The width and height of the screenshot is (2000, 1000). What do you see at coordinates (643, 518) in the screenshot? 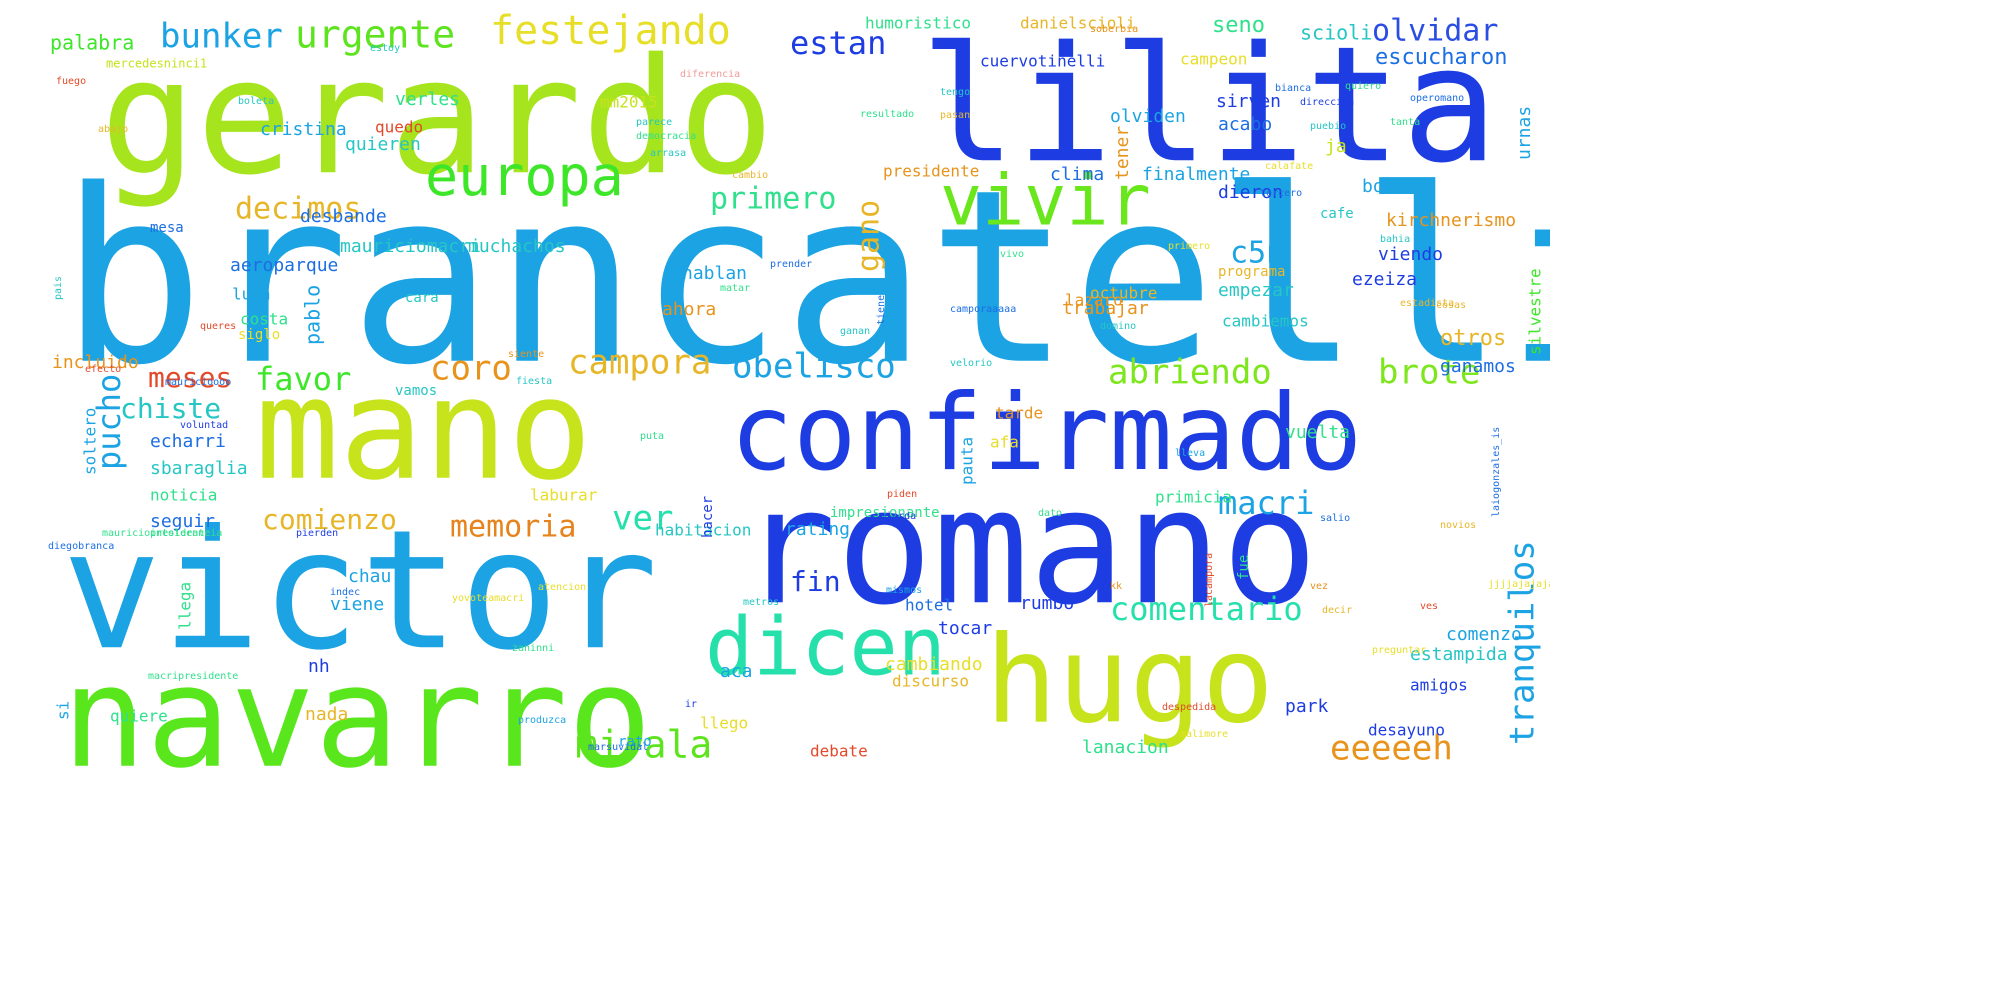
I see `cloud-word: ver` at bounding box center [643, 518].